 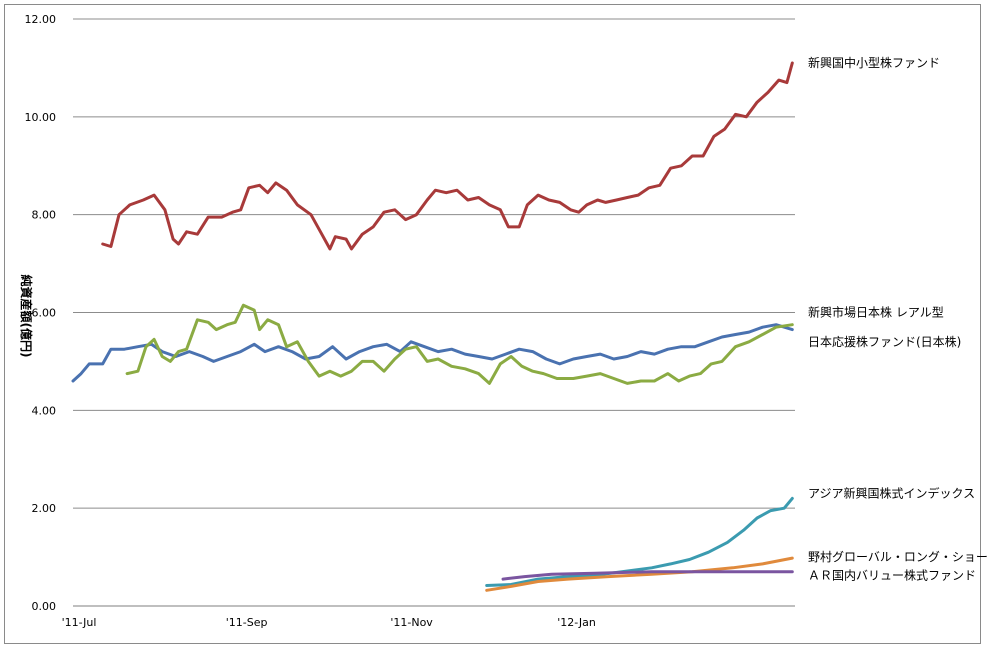 I want to click on y-axis-ticks: 0.00 2.00 4.00 6.00 8.00 10.00 12.00, so click(x=41, y=313).